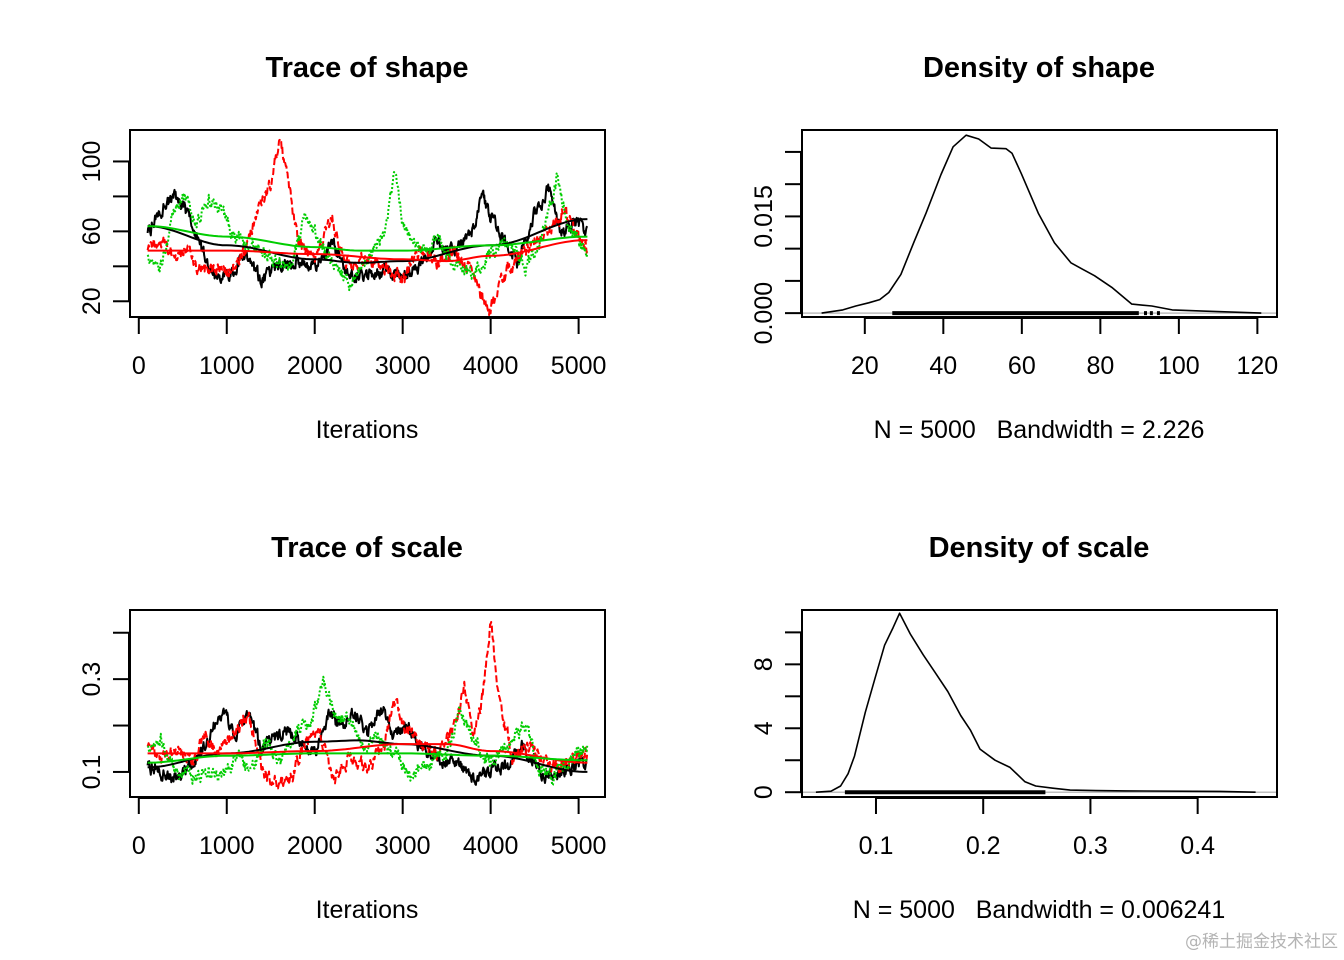 This screenshot has height=960, width=1344. What do you see at coordinates (1039, 68) in the screenshot?
I see `panel-title: Density of shape` at bounding box center [1039, 68].